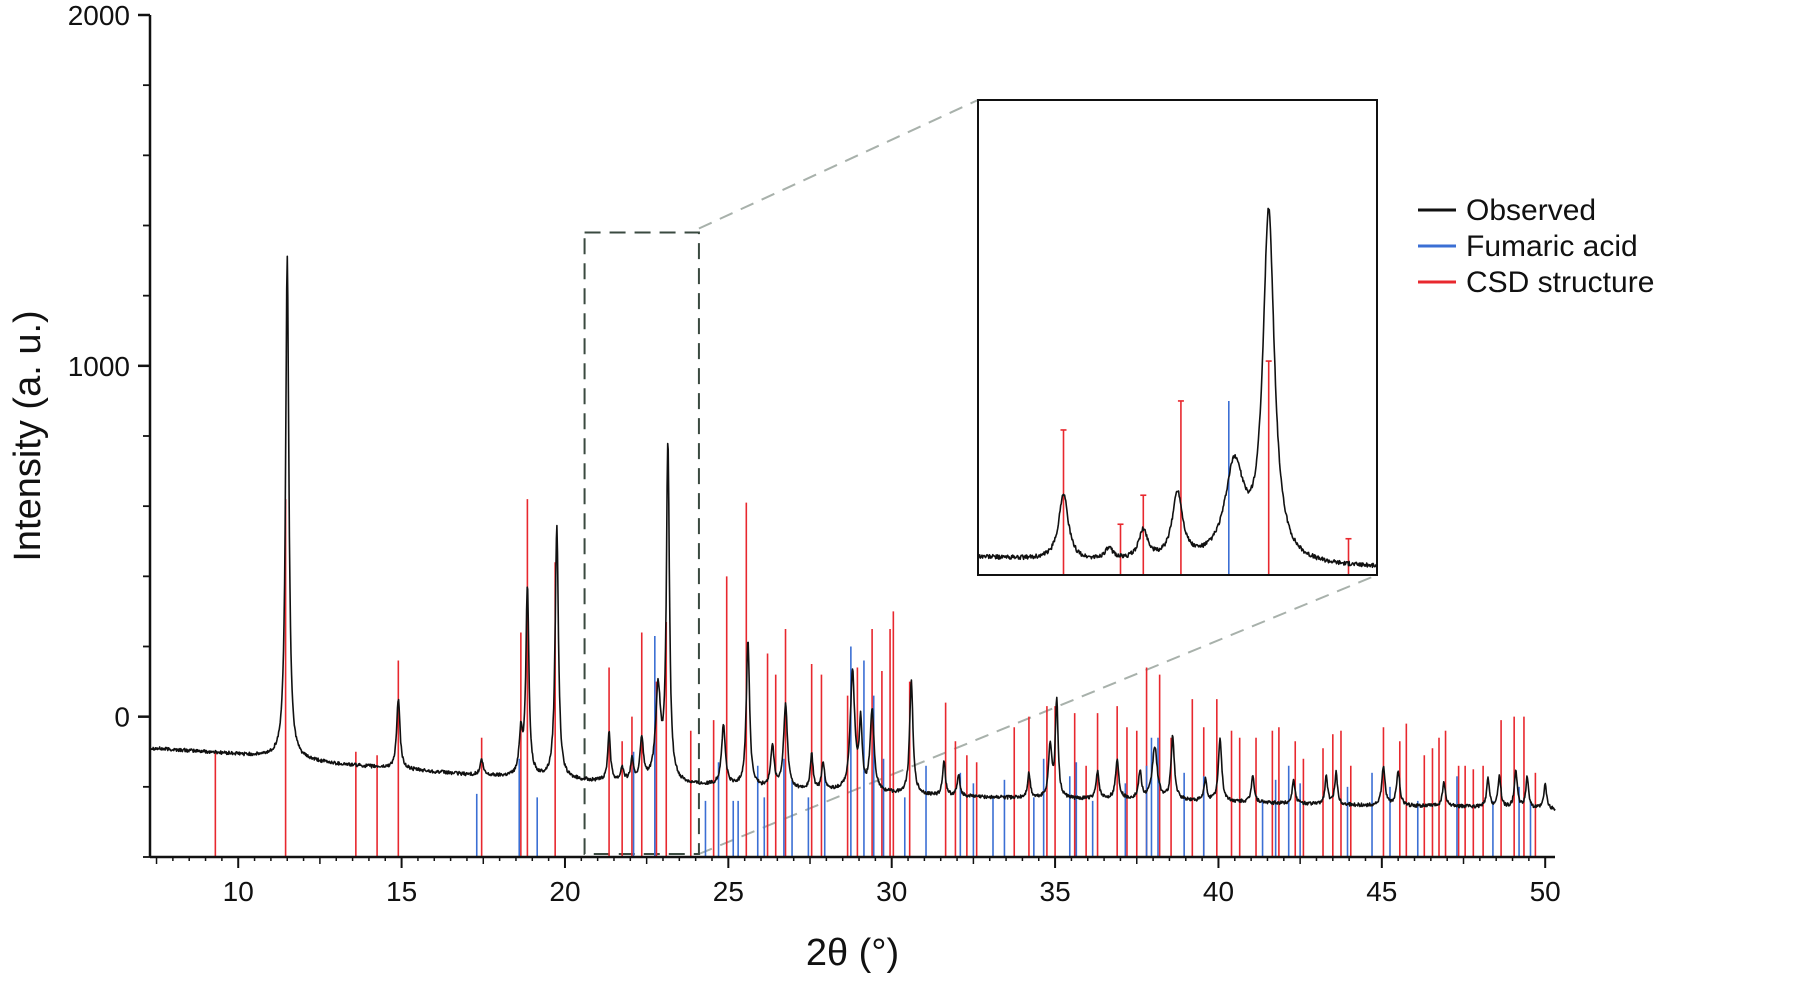 Image resolution: width=1804 pixels, height=996 pixels. I want to click on x-tick-label: 50, so click(1545, 891).